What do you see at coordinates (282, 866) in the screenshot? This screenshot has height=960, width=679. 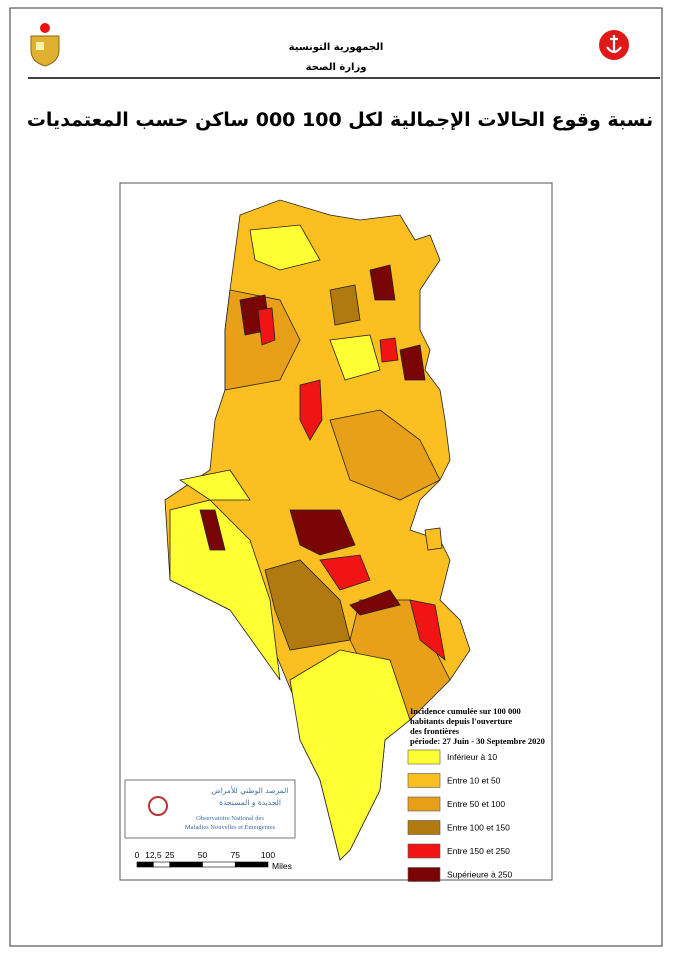 I see `scale-unit: Miles` at bounding box center [282, 866].